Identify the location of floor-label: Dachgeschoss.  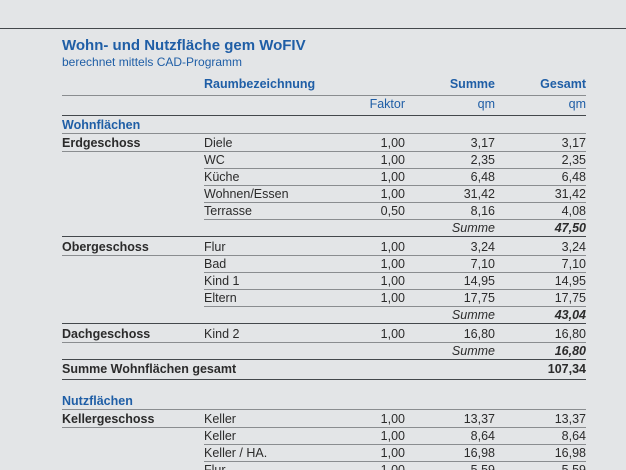
(106, 334).